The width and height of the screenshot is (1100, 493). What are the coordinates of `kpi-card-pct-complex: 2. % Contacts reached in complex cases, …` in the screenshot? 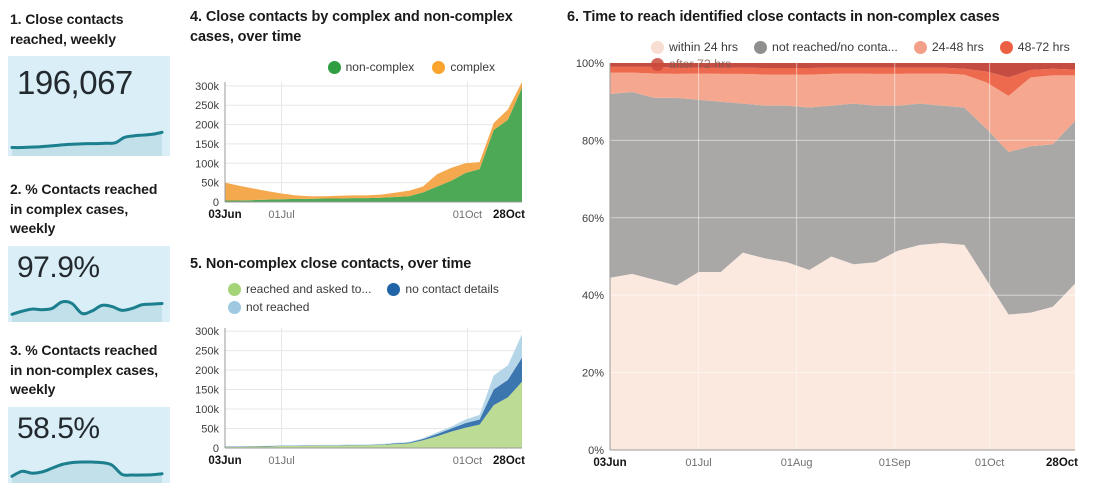 It's located at (89, 251).